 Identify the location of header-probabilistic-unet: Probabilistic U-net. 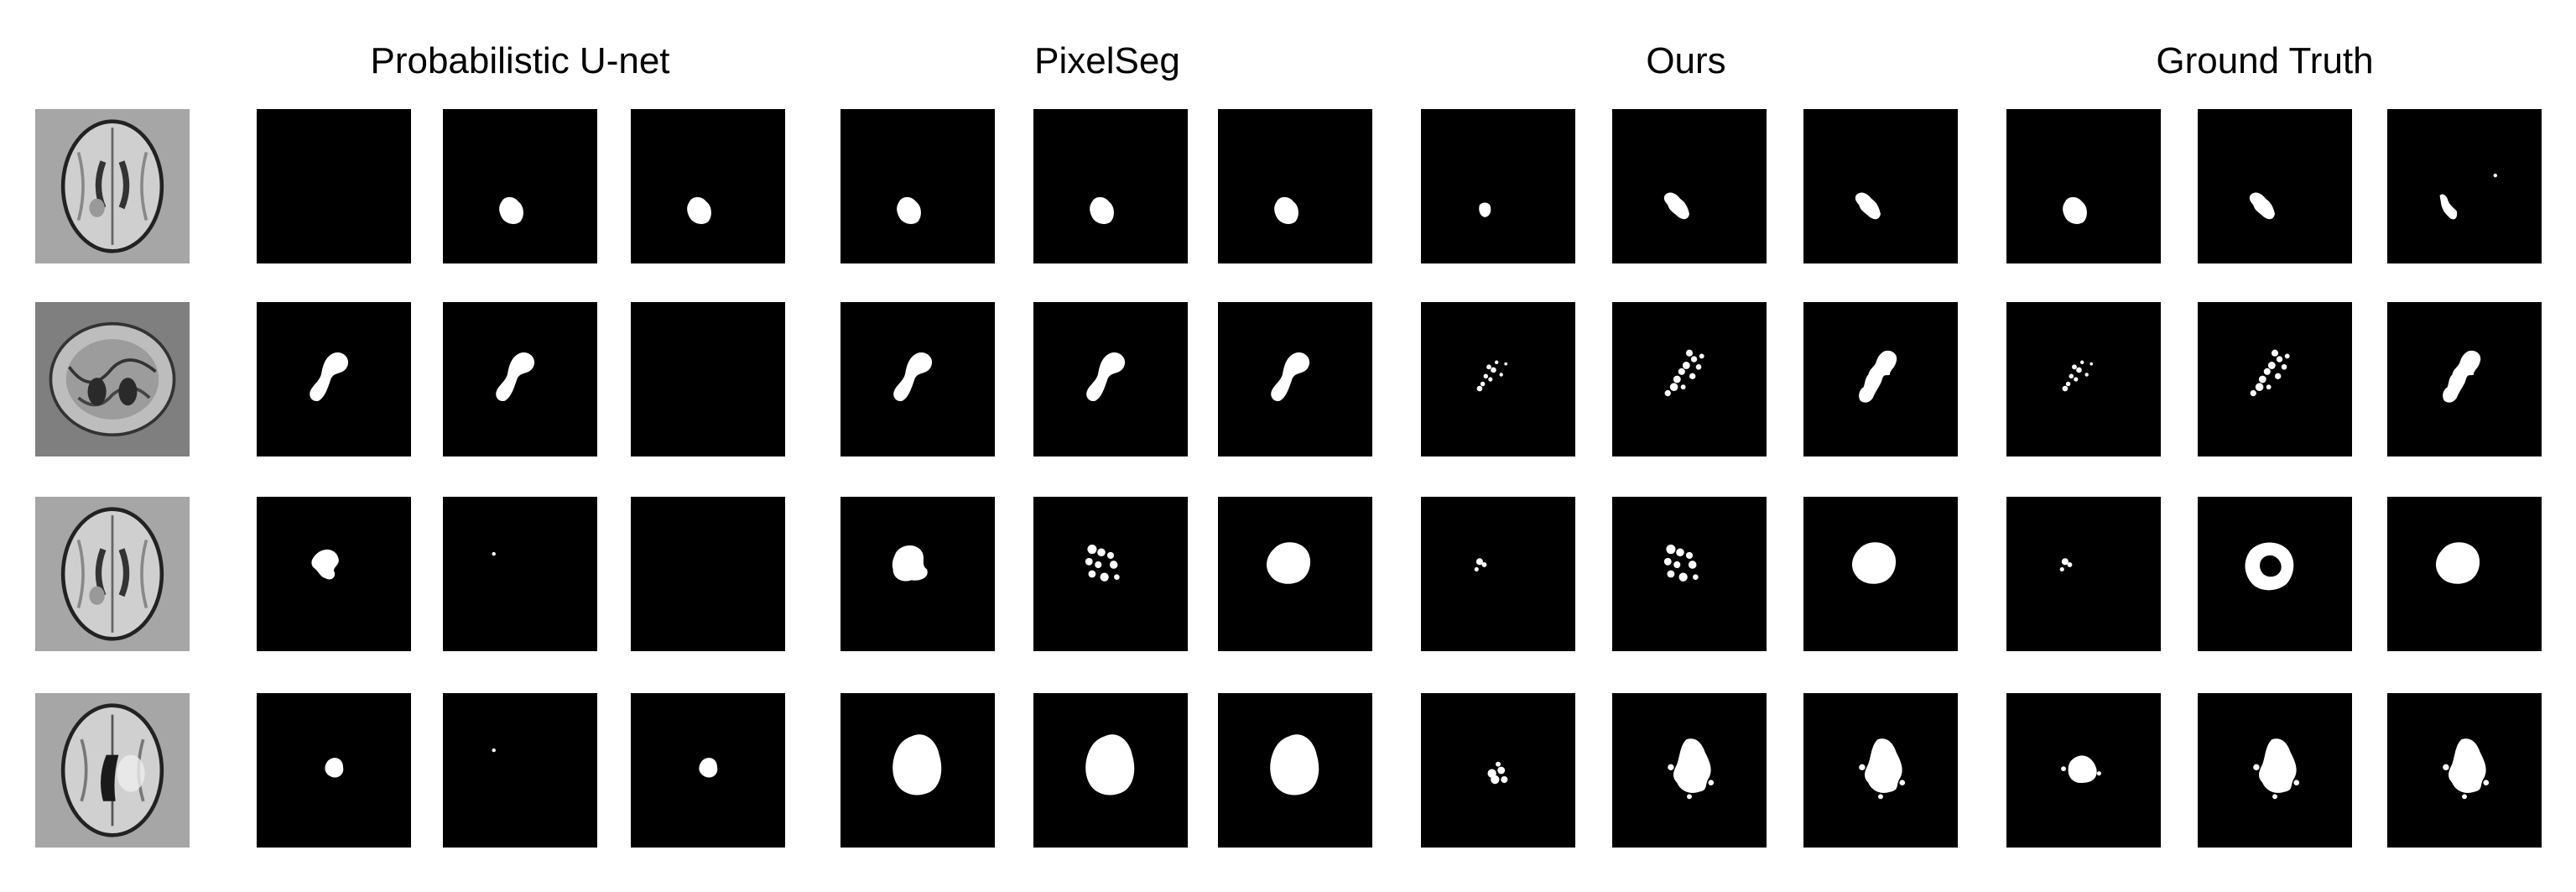
(520, 60).